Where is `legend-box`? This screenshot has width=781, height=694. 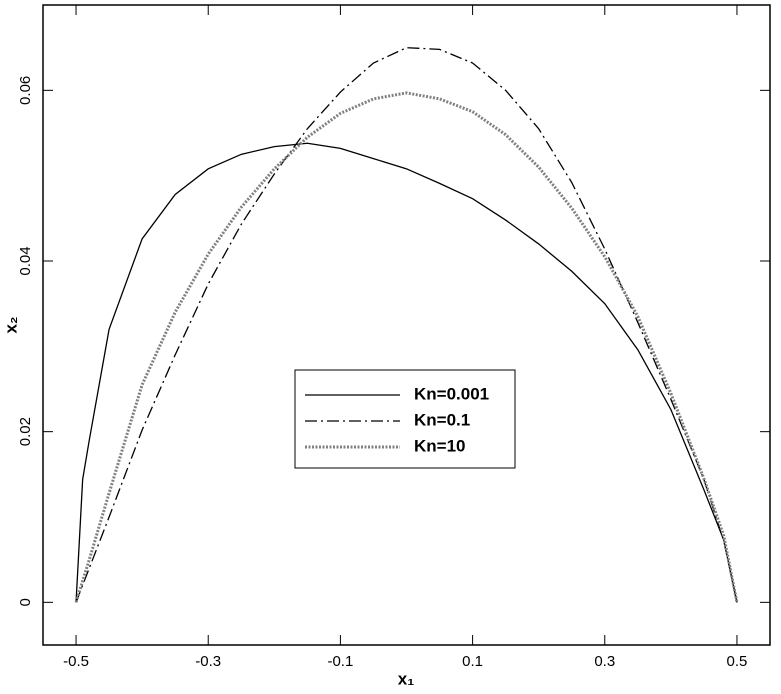 legend-box is located at coordinates (405, 419).